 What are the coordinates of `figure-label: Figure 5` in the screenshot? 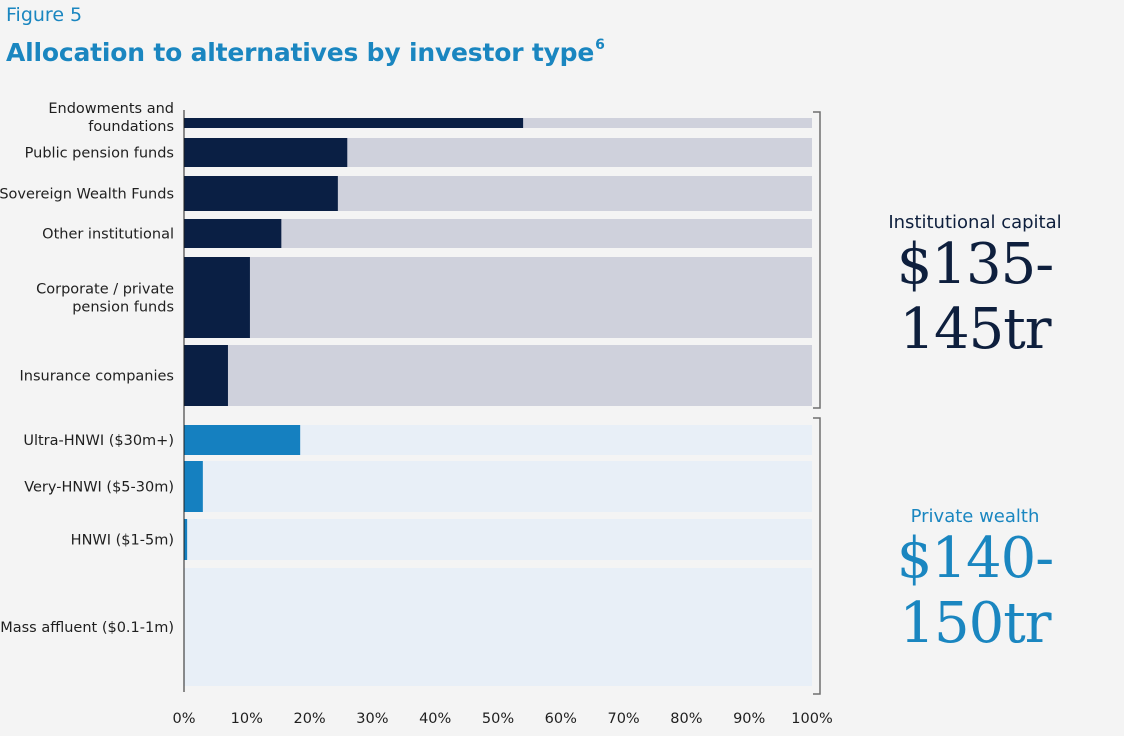 It's located at (44, 15).